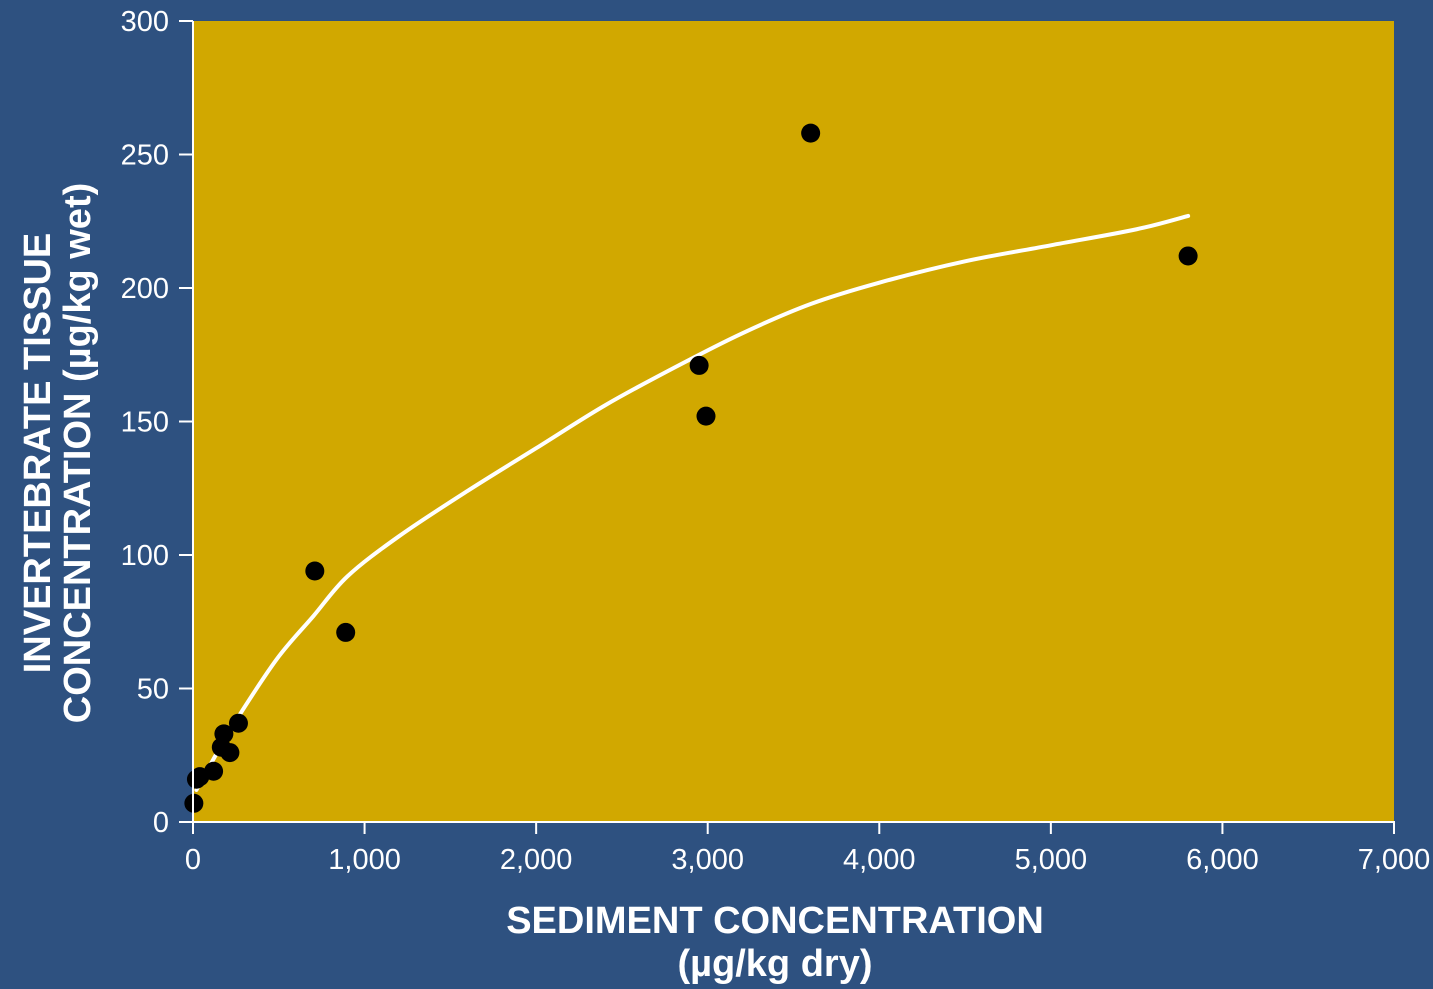 The image size is (1433, 989). Describe the element at coordinates (145, 156) in the screenshot. I see `y-tick-label: 250` at that location.